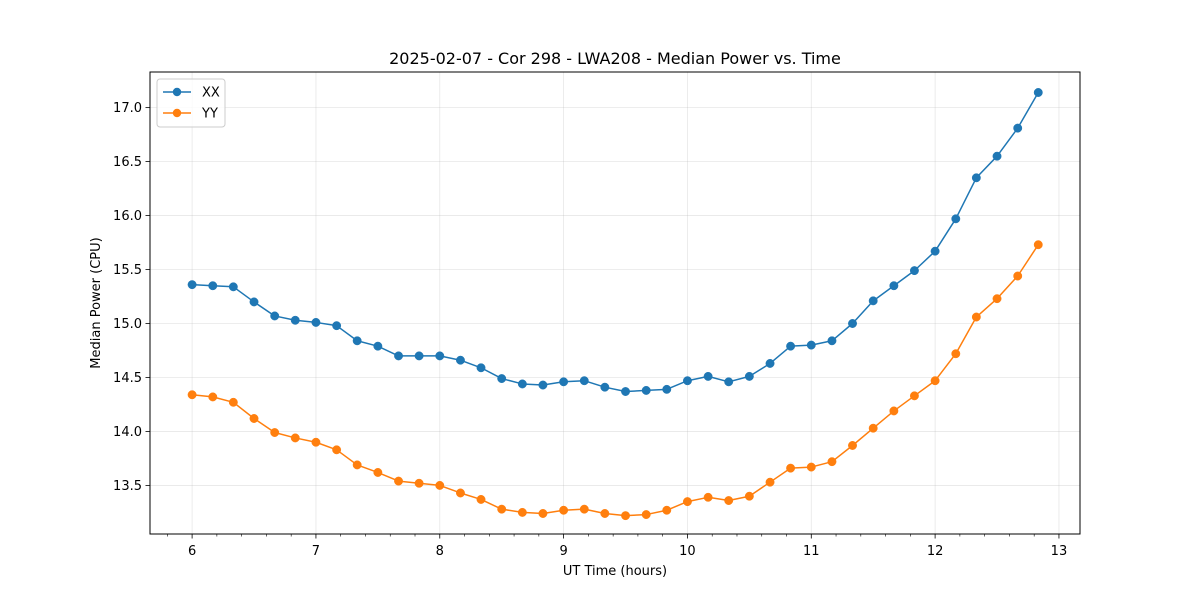 The height and width of the screenshot is (600, 1200). What do you see at coordinates (615, 571) in the screenshot?
I see `x-axis-title: UT Time (hours)` at bounding box center [615, 571].